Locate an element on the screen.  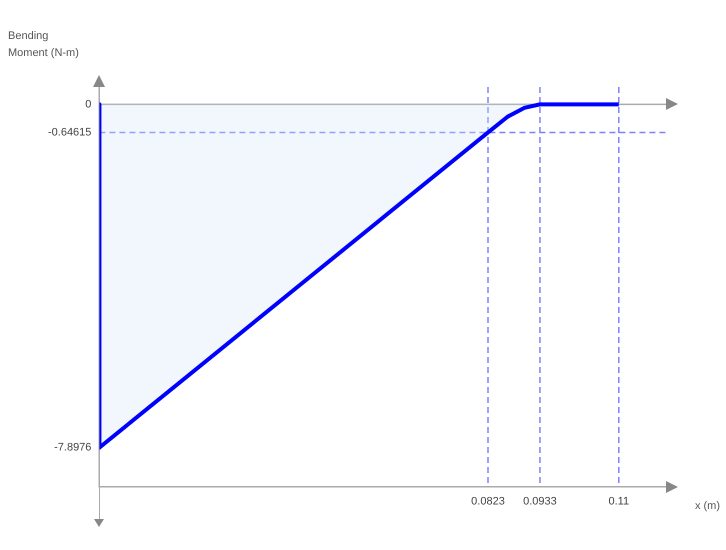
y-tick-label: -0.64615 is located at coordinates (70, 132).